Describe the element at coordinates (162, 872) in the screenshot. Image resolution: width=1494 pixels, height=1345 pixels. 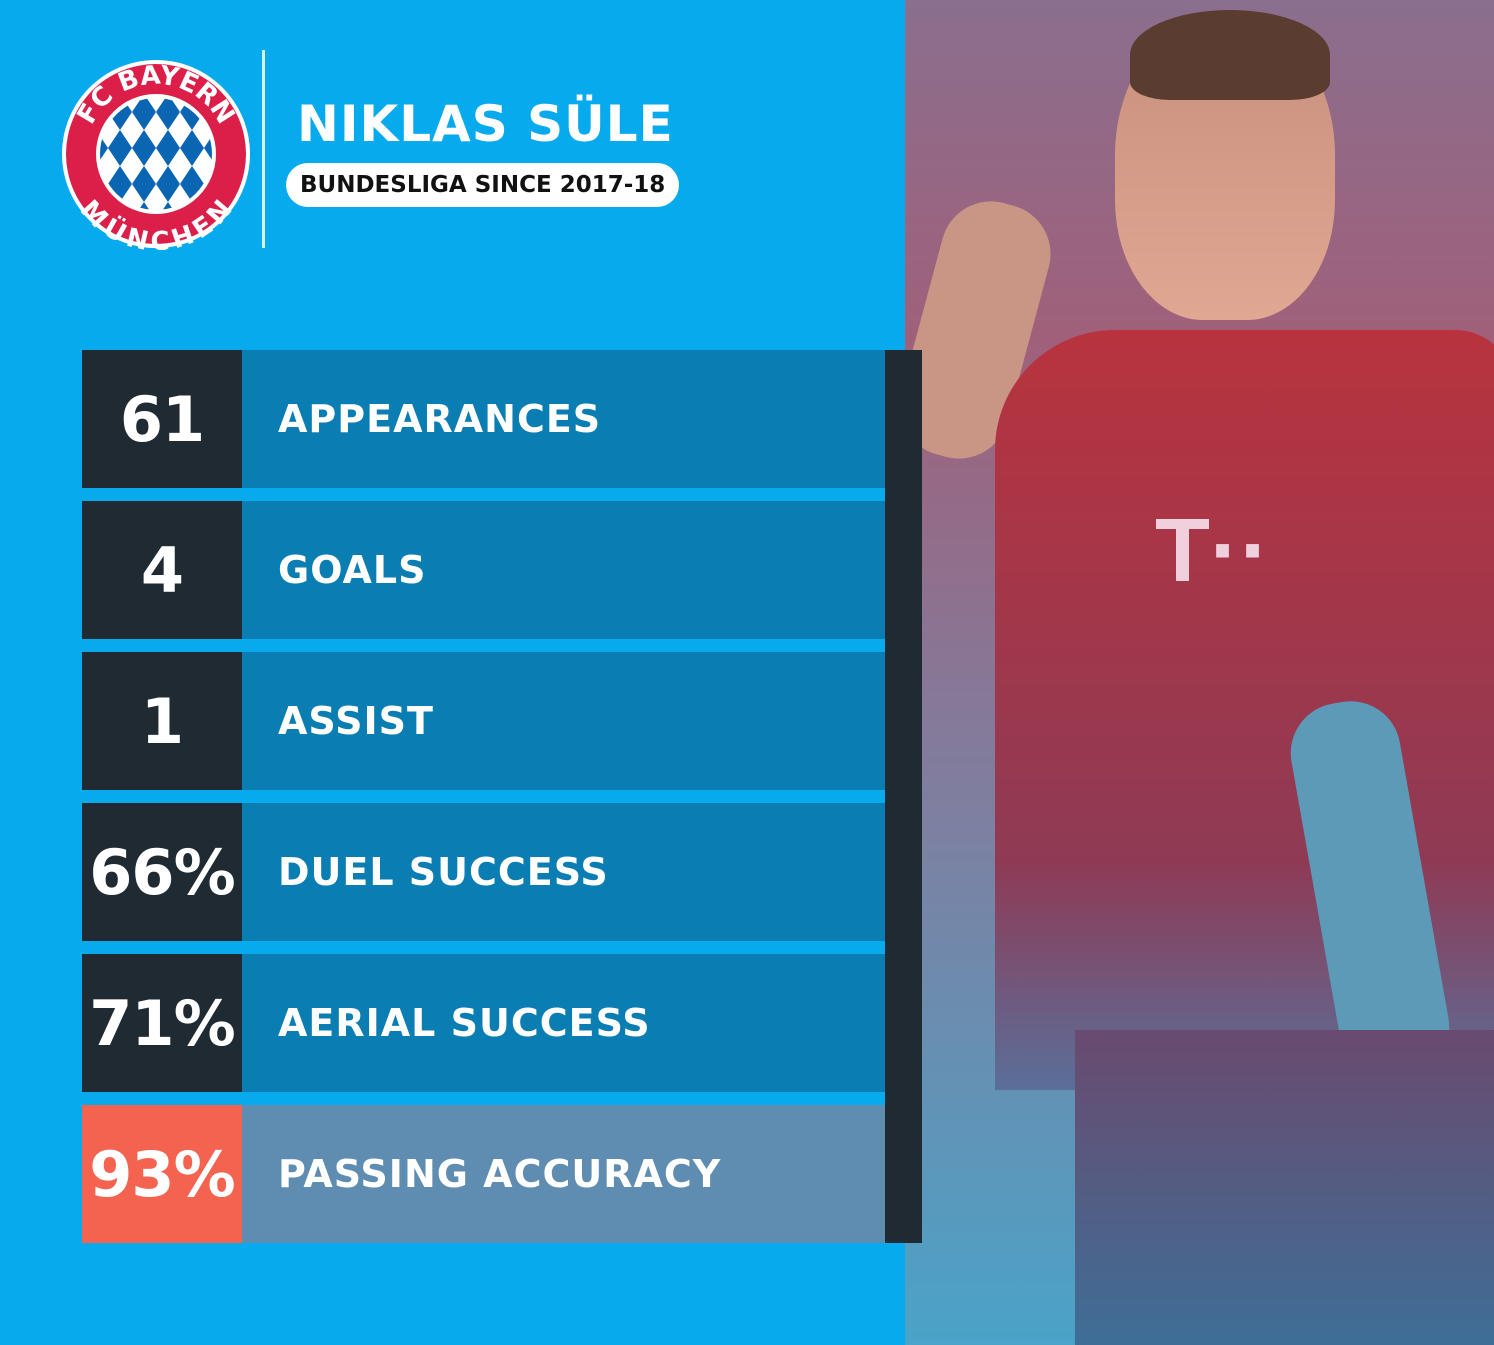
I see `stat-value: 66%` at that location.